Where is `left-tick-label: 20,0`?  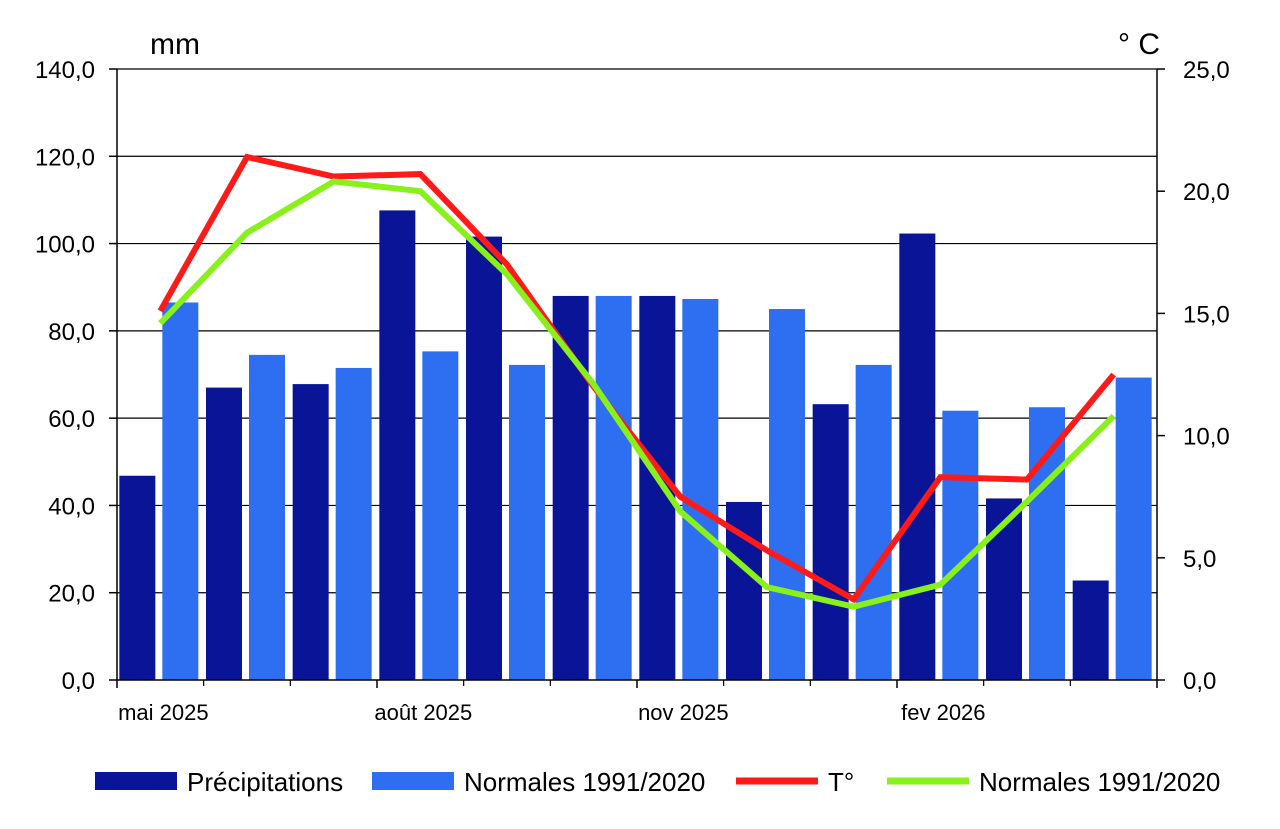
left-tick-label: 20,0 is located at coordinates (71, 594).